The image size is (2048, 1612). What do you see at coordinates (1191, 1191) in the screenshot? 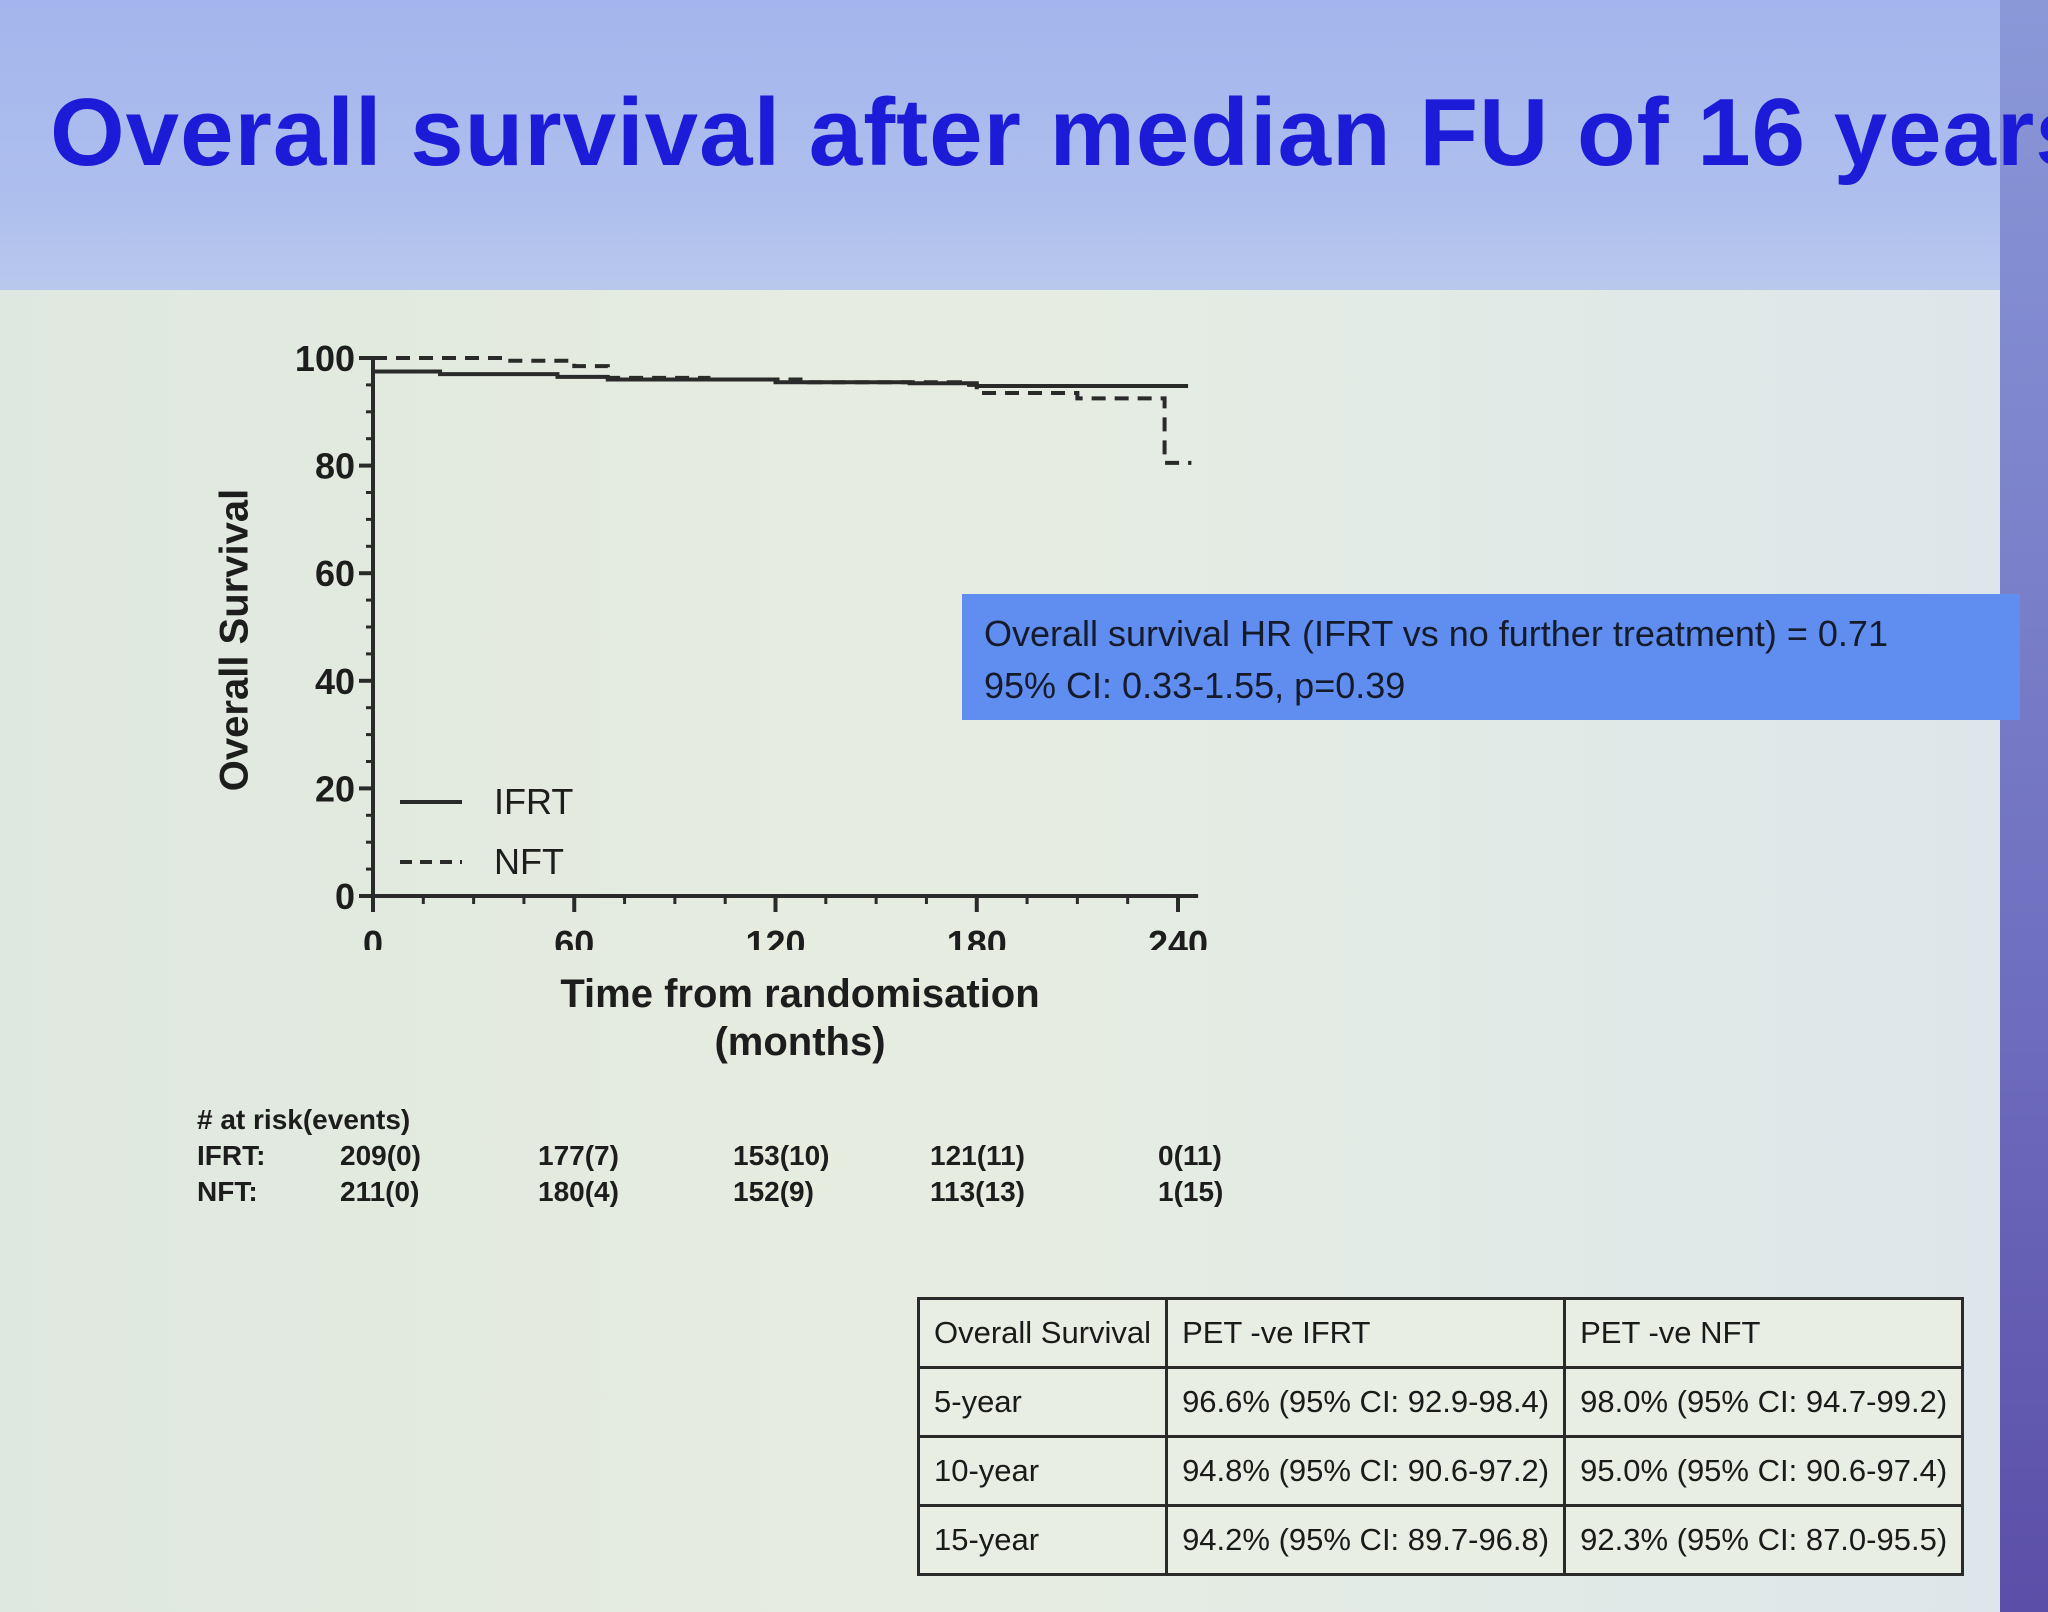
I see `at-risk-value: 1(15)` at bounding box center [1191, 1191].